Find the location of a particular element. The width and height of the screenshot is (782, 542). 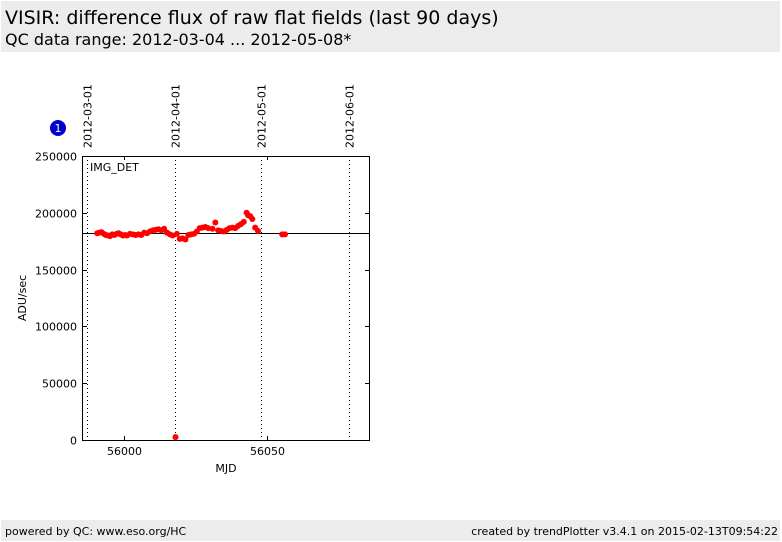

y-tick-label: 50000 is located at coordinates (59, 384).